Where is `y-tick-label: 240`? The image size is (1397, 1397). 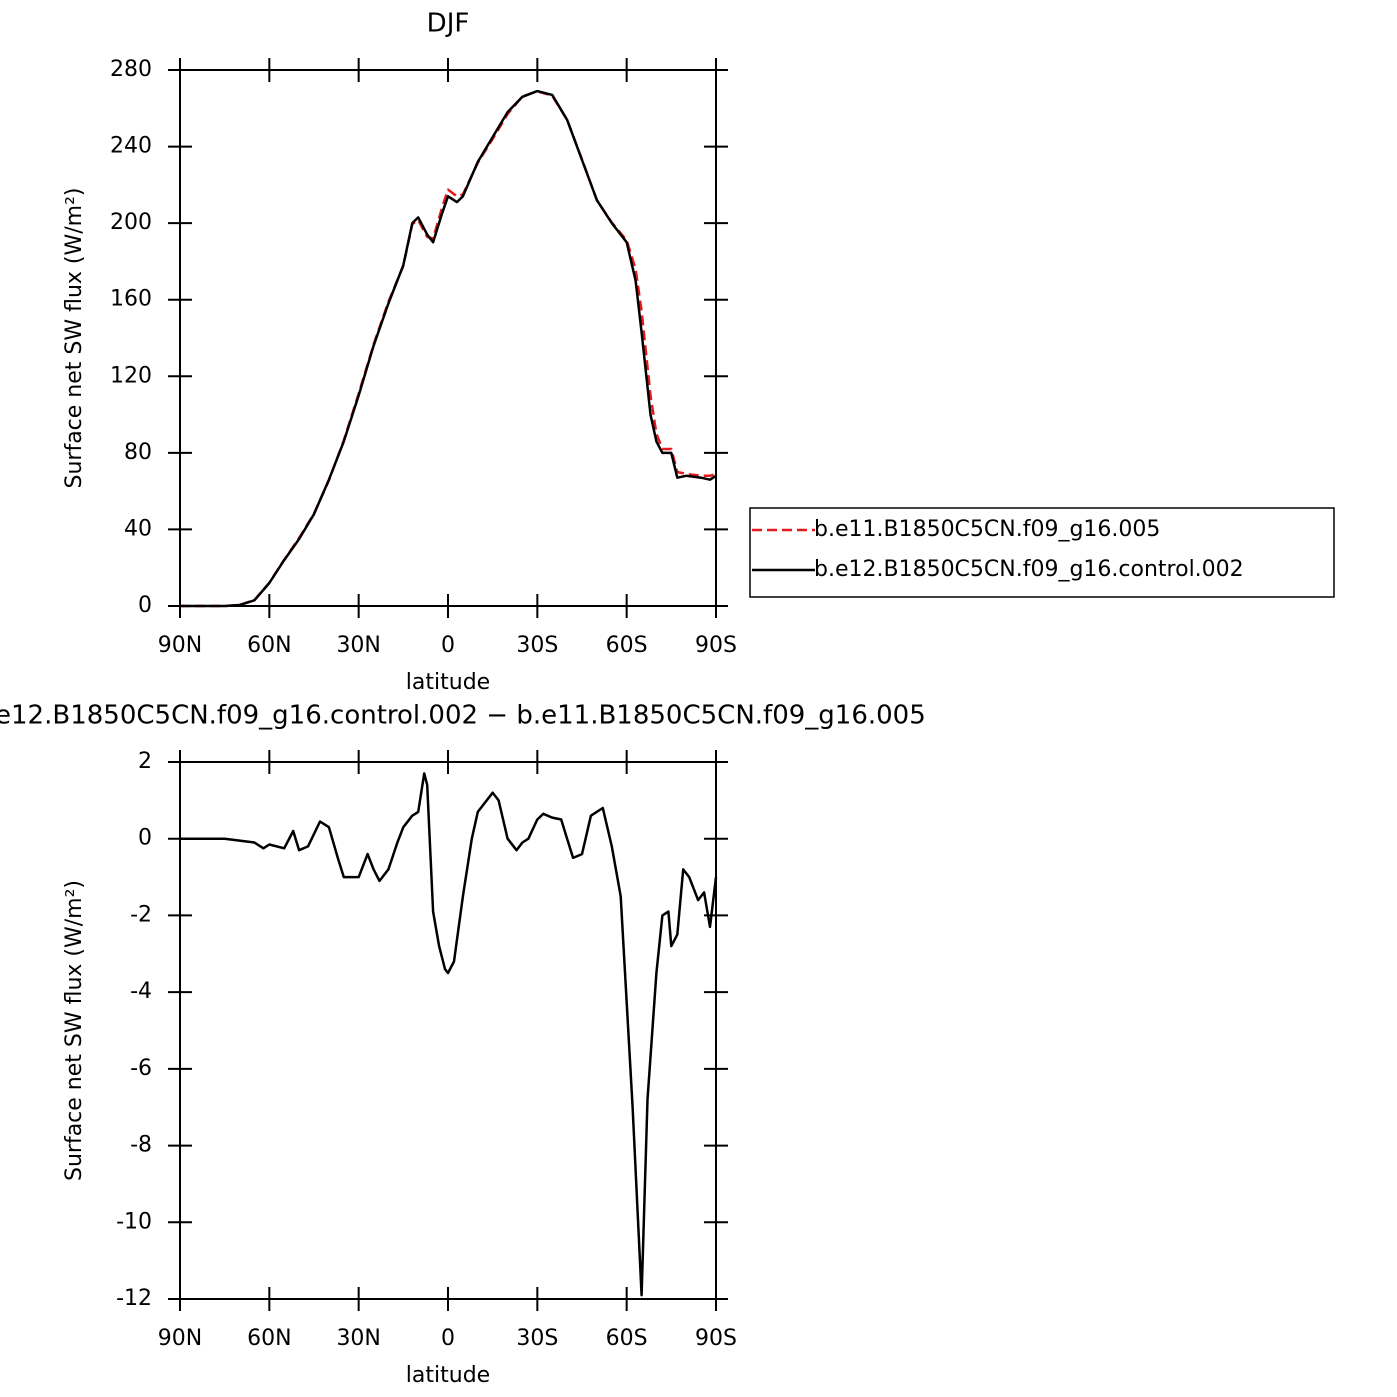 y-tick-label: 240 is located at coordinates (131, 146).